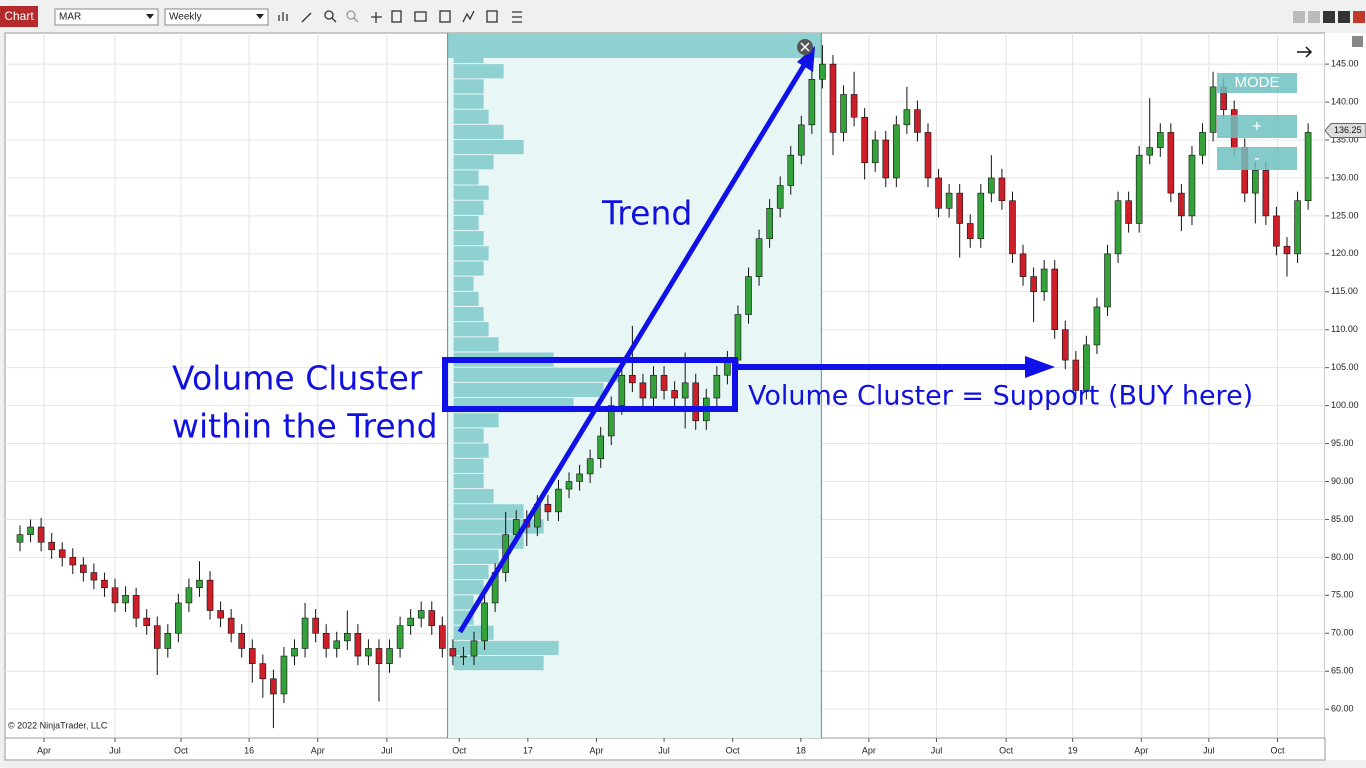  I want to click on y-tick-label: 125.00, so click(1345, 215).